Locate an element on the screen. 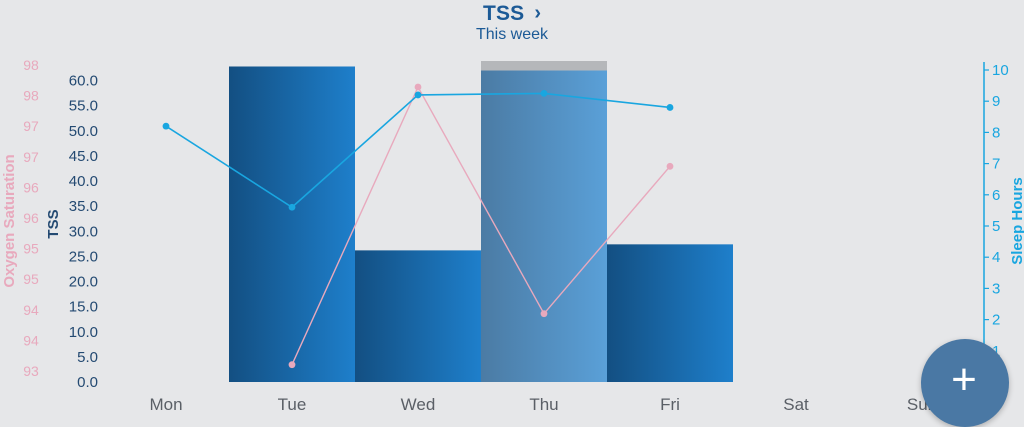 This screenshot has height=427, width=1024. sleep-tick-label: 10 is located at coordinates (1000, 70).